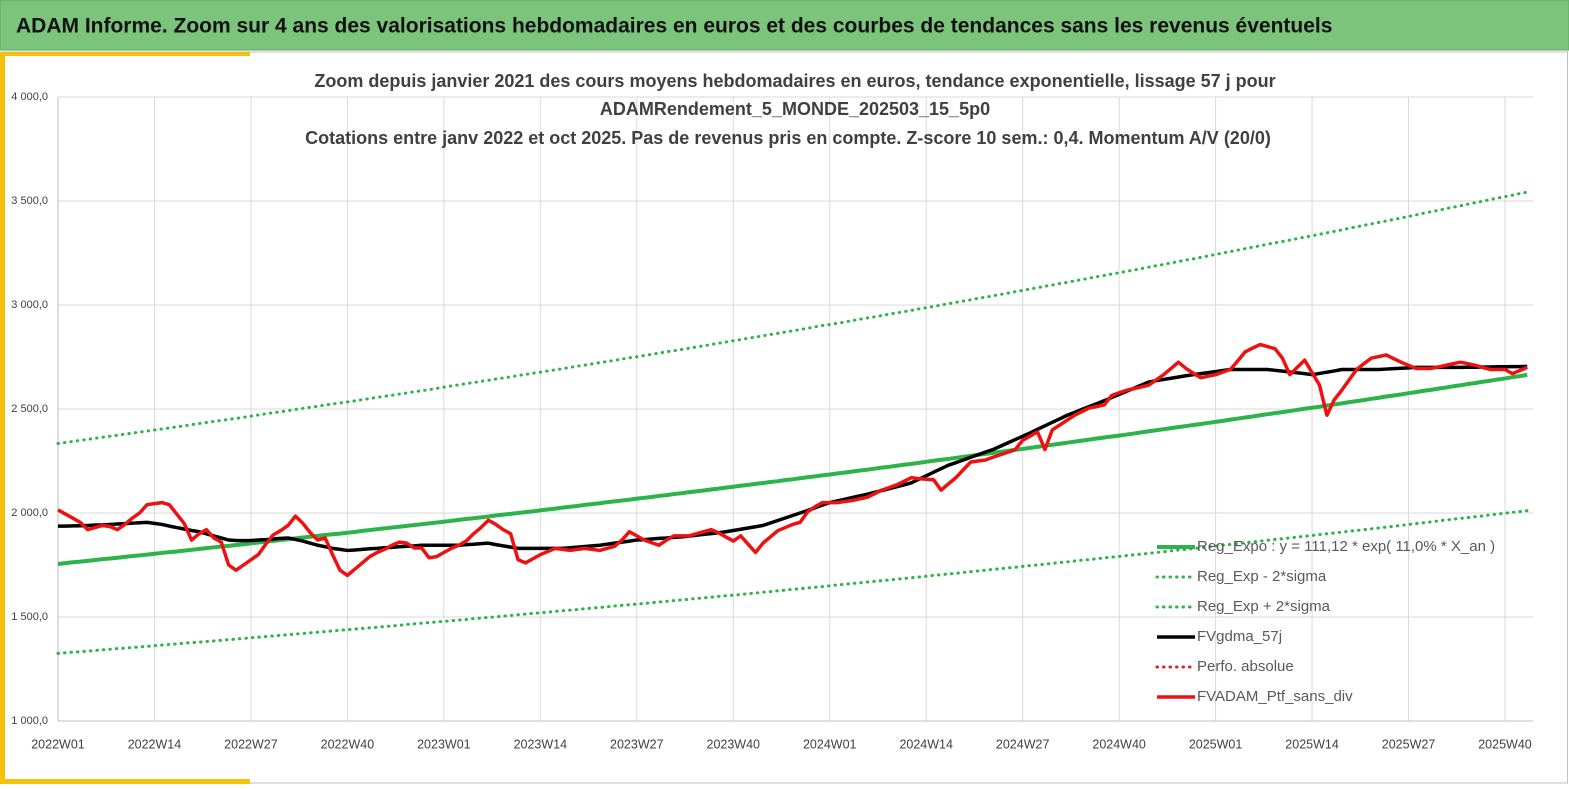 Image resolution: width=1569 pixels, height=789 pixels. Describe the element at coordinates (795, 109) in the screenshot. I see `chart-title: ADAMRendement_5_MONDE_202503_15_5p0` at that location.